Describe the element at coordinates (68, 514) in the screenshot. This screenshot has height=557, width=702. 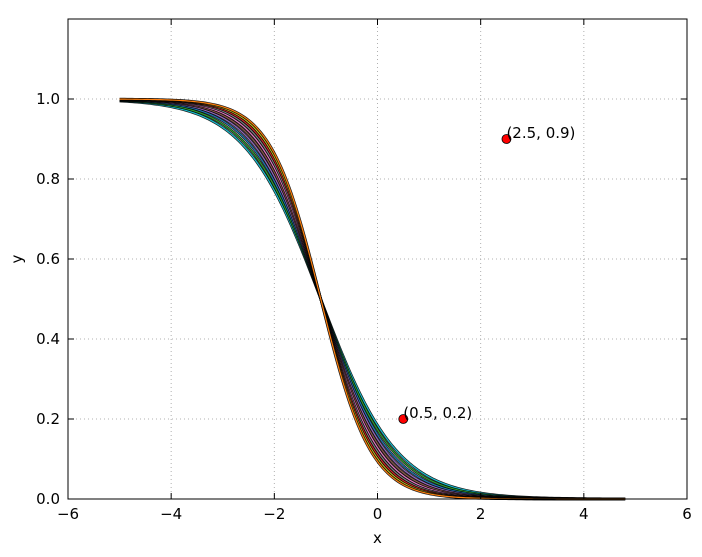
I see `x-tick-label: −6` at that location.